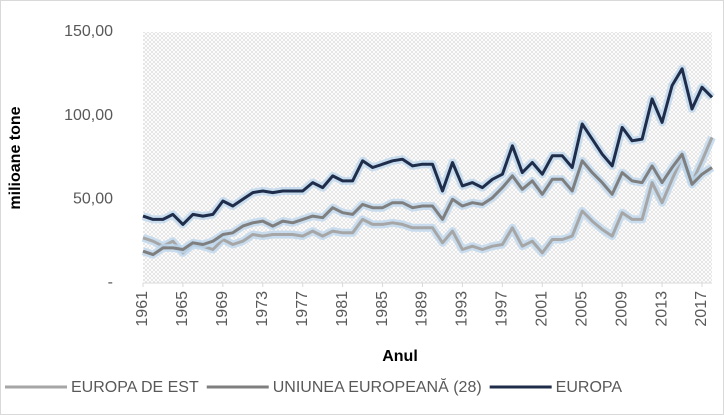  I want to click on y-tick-label: 150,00, so click(88, 31).